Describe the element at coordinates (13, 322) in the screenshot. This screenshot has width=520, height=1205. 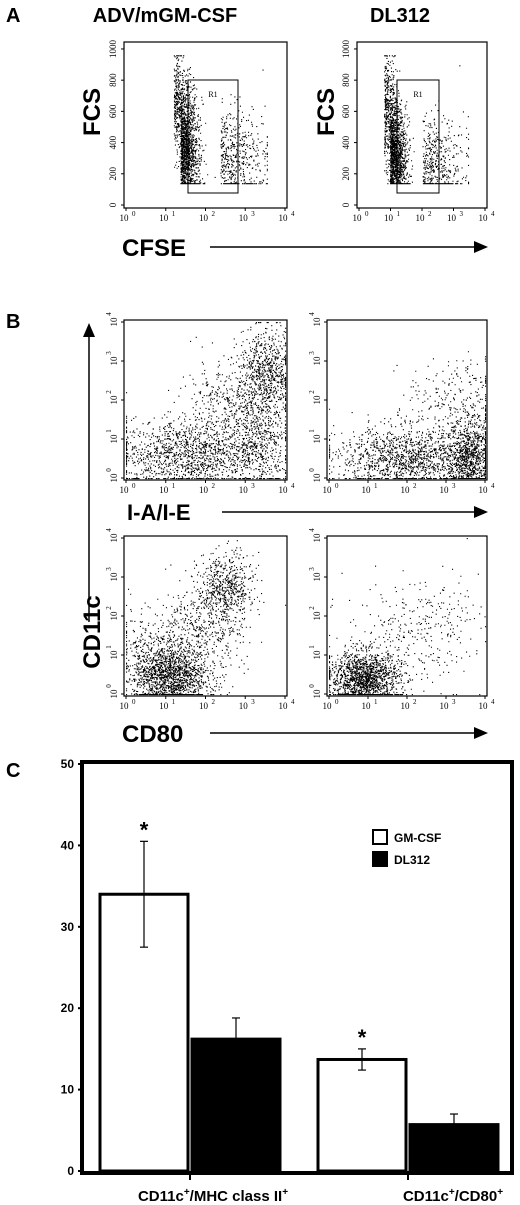
I see `panel-letter-b: B` at that location.